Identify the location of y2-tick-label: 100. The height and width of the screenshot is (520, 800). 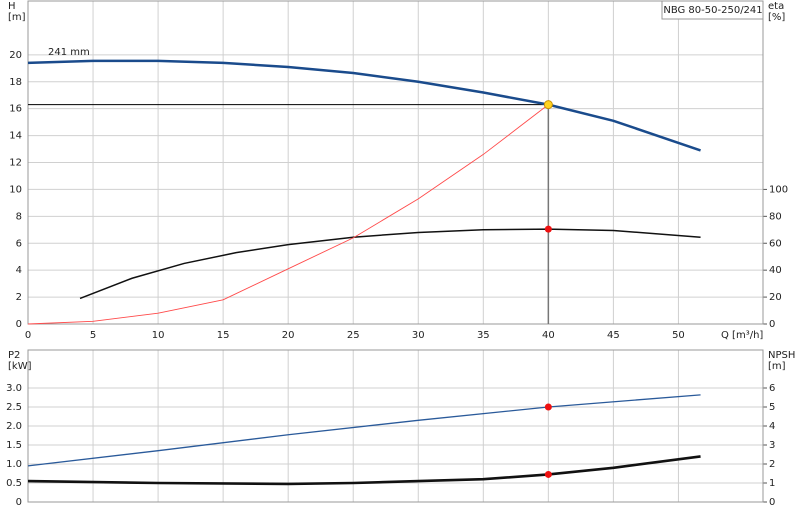
(778, 189).